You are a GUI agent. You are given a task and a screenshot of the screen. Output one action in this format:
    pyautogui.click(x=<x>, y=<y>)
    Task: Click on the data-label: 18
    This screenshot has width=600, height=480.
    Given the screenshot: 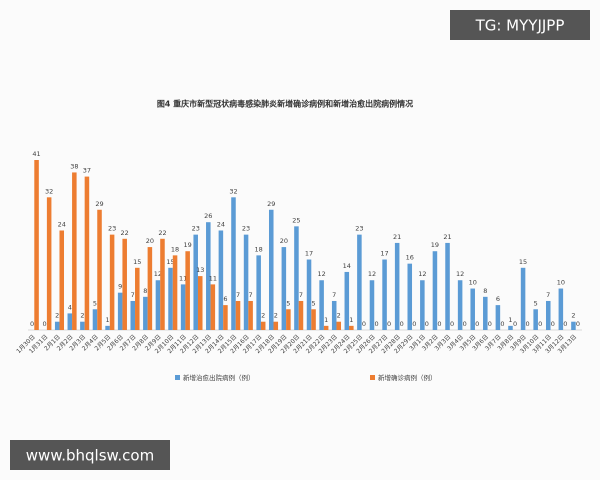 What is the action you would take?
    pyautogui.click(x=175, y=249)
    